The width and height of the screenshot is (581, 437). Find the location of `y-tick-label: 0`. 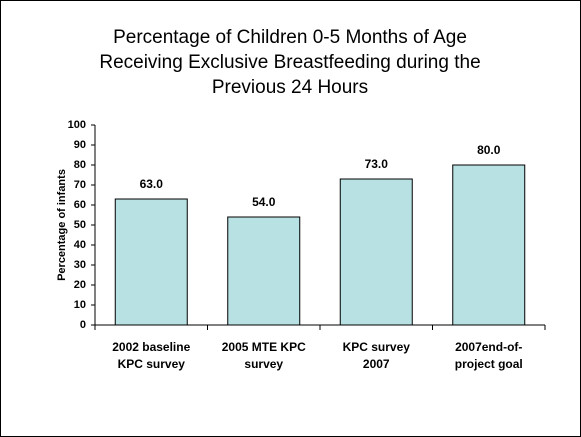

y-tick-label: 0 is located at coordinates (83, 325).